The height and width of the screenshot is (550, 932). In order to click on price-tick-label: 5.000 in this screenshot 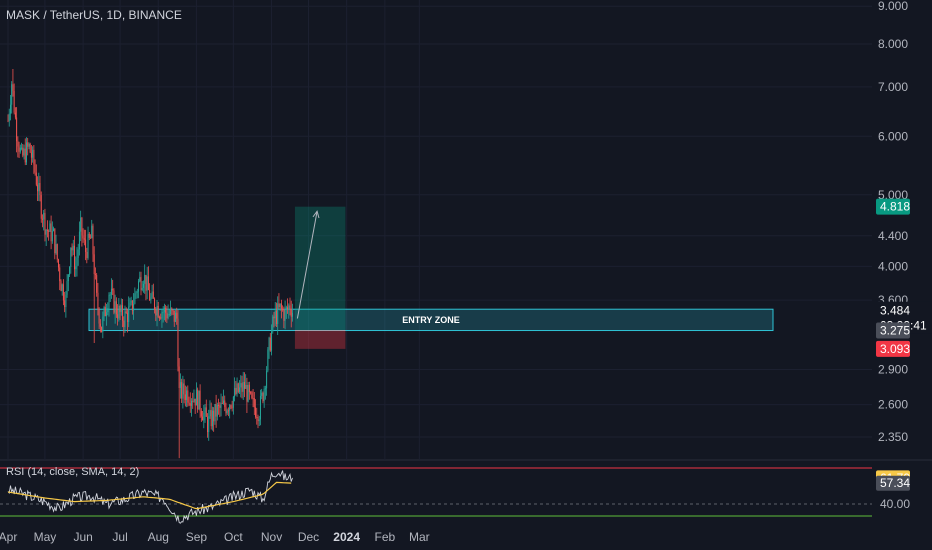, I will do `click(893, 195)`.